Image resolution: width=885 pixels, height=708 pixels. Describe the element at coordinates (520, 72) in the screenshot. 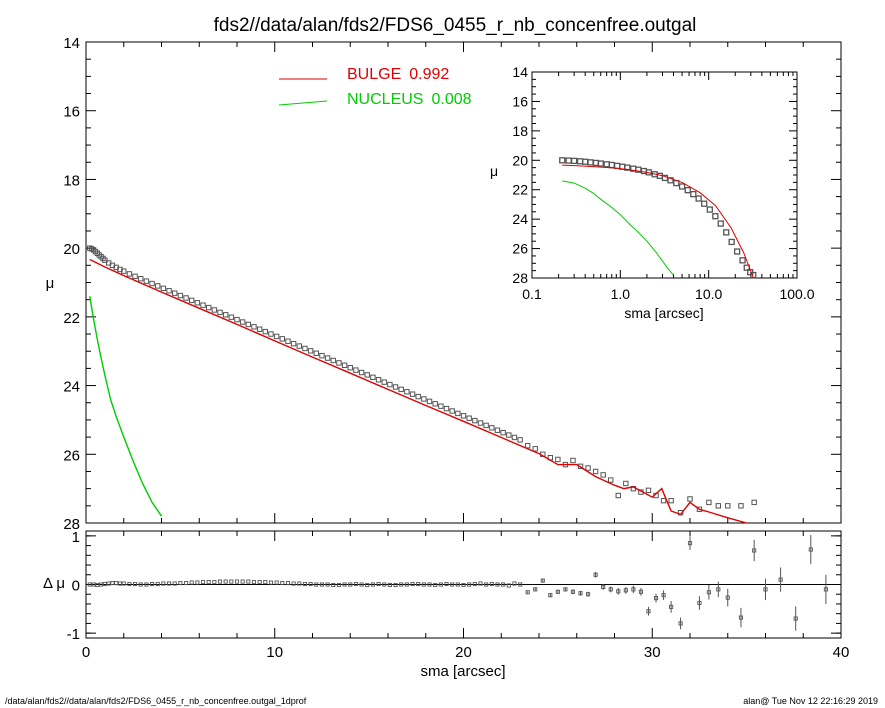

I see `inset-ytick-label: 14` at that location.